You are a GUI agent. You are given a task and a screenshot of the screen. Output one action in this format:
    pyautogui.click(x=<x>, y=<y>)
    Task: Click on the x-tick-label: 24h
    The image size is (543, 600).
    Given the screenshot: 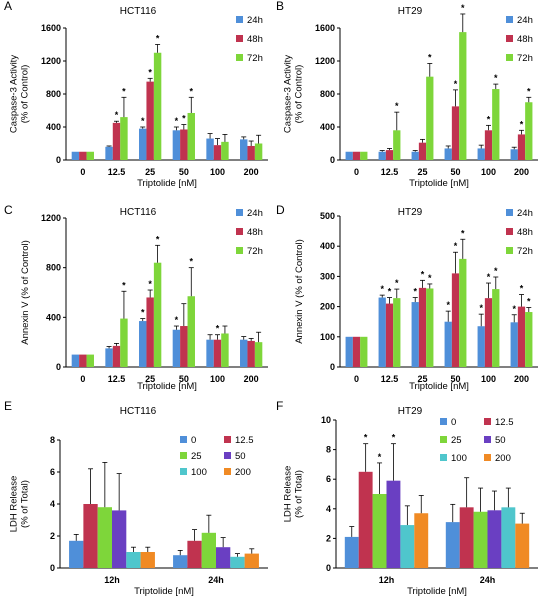 What is the action you would take?
    pyautogui.click(x=216, y=580)
    